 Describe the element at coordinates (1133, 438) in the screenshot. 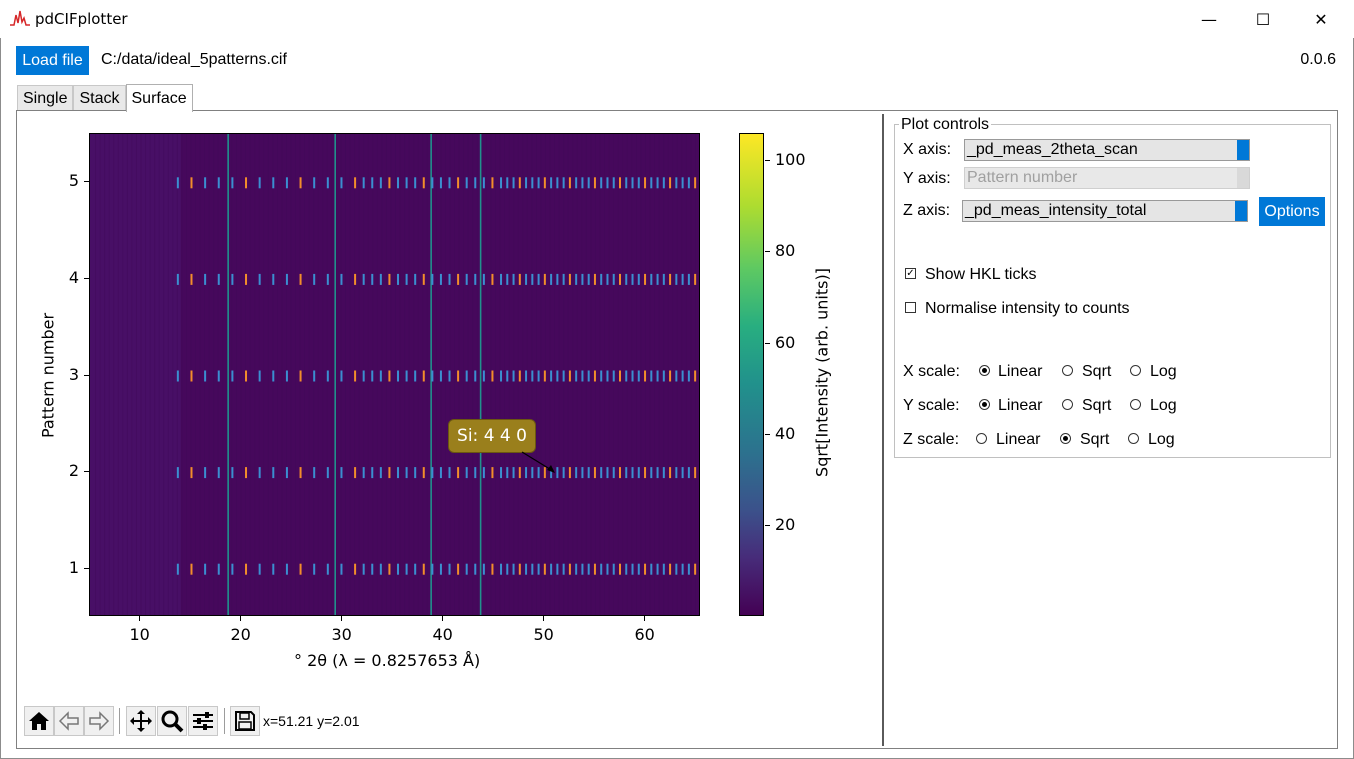

I see `z-scale-log-radio` at that location.